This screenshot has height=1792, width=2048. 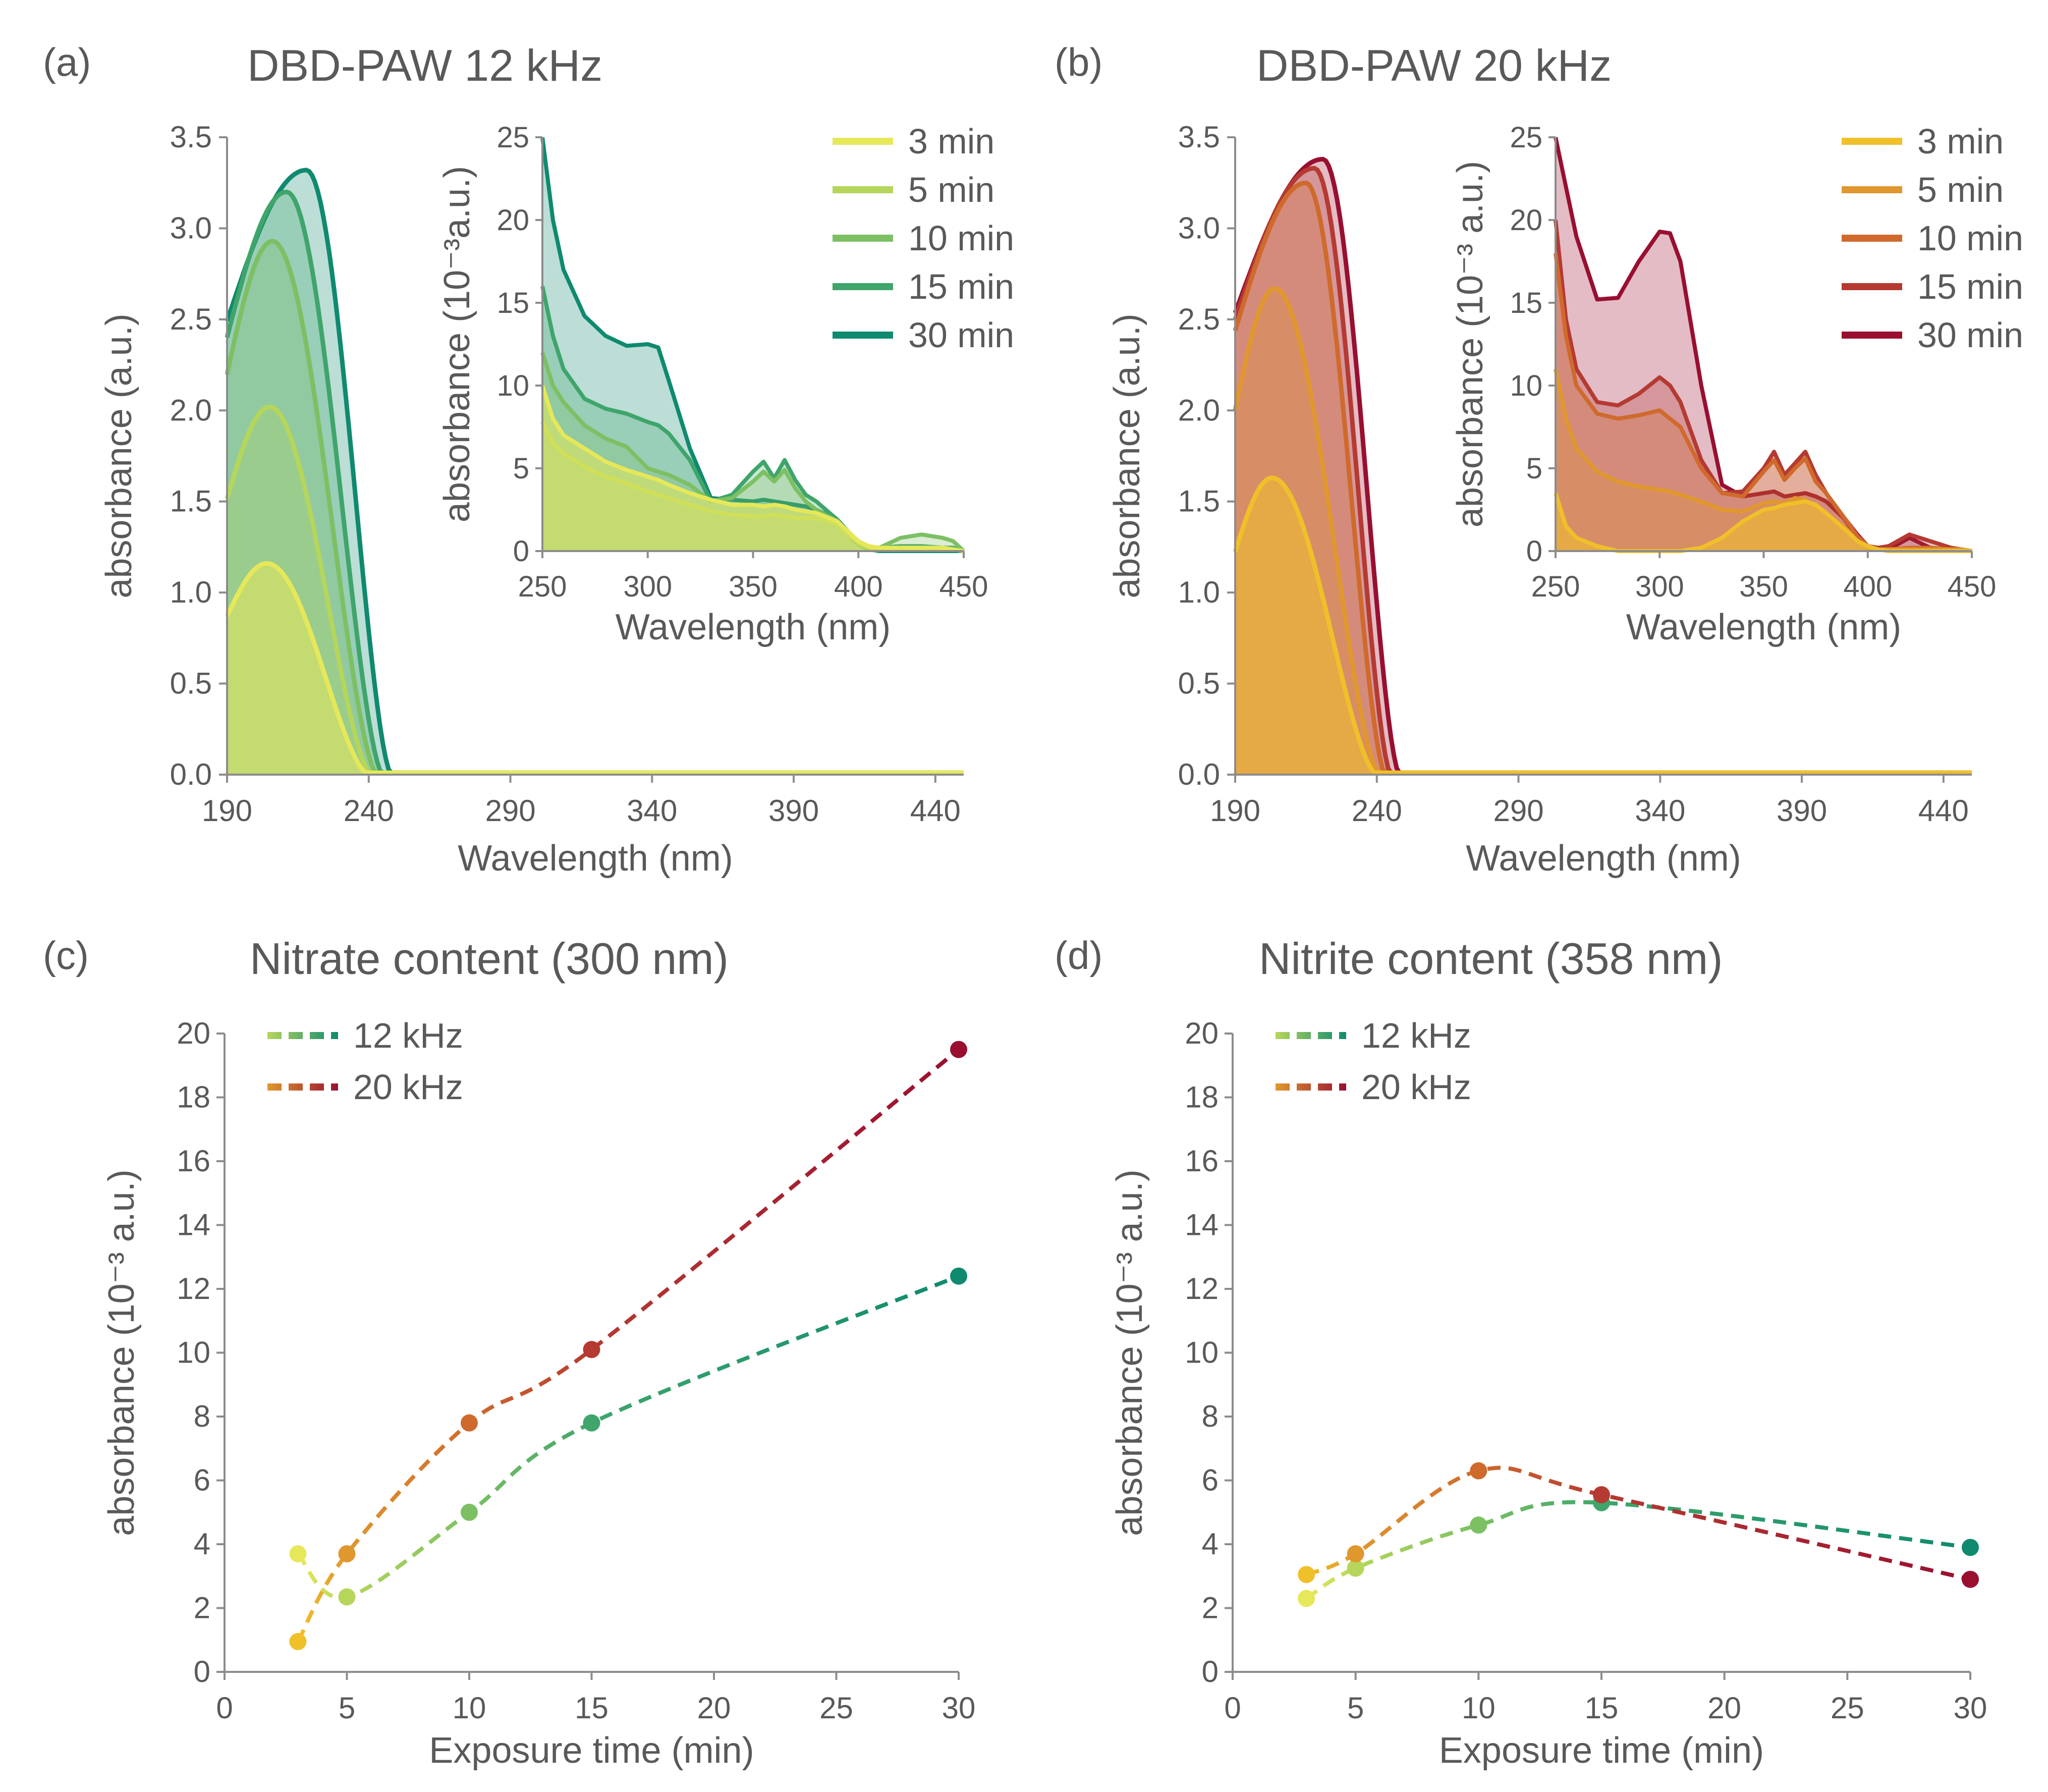 What do you see at coordinates (935, 811) in the screenshot?
I see `a-xtick-label: 440` at bounding box center [935, 811].